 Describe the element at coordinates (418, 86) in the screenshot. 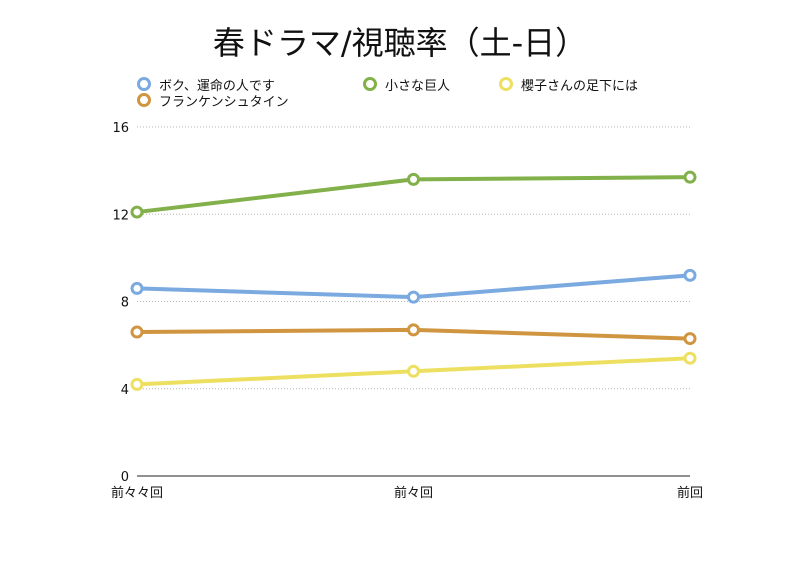

I see `legend-label: 小さな巨人` at that location.